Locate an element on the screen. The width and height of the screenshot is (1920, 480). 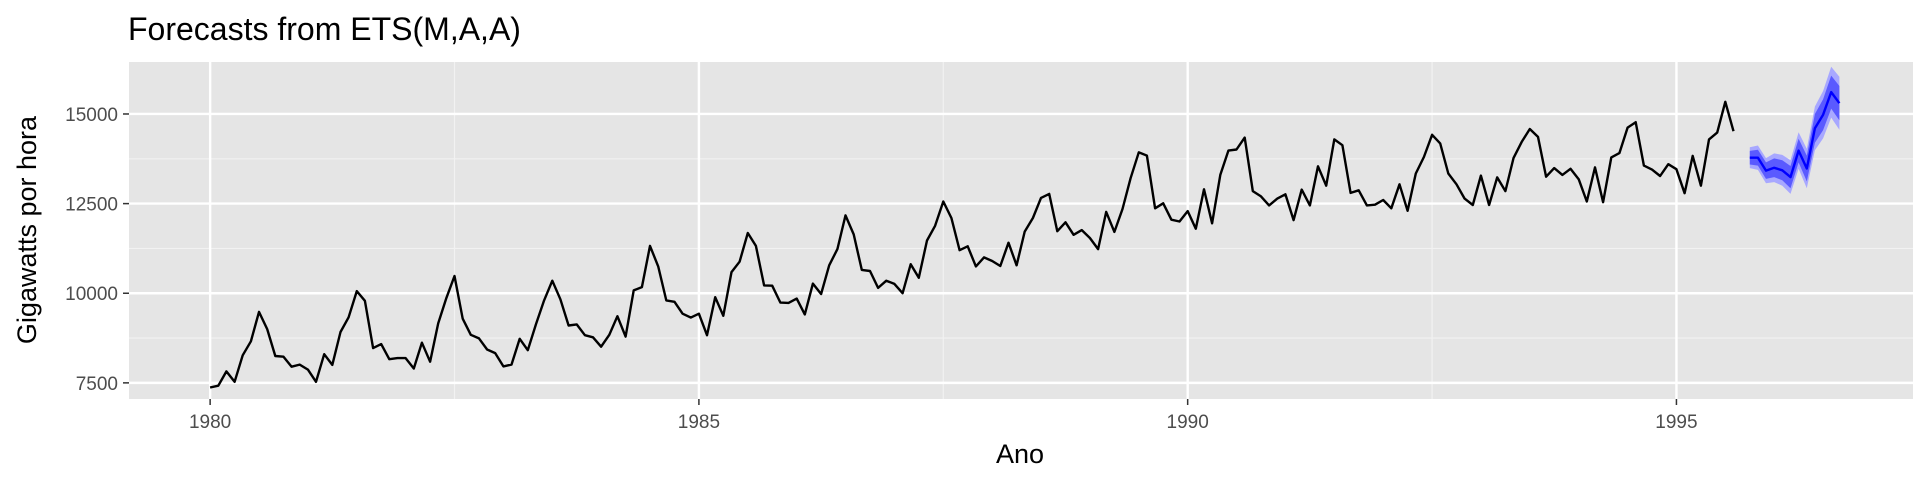
x-axis: 1980 1985 1990 1995 is located at coordinates (943, 416).